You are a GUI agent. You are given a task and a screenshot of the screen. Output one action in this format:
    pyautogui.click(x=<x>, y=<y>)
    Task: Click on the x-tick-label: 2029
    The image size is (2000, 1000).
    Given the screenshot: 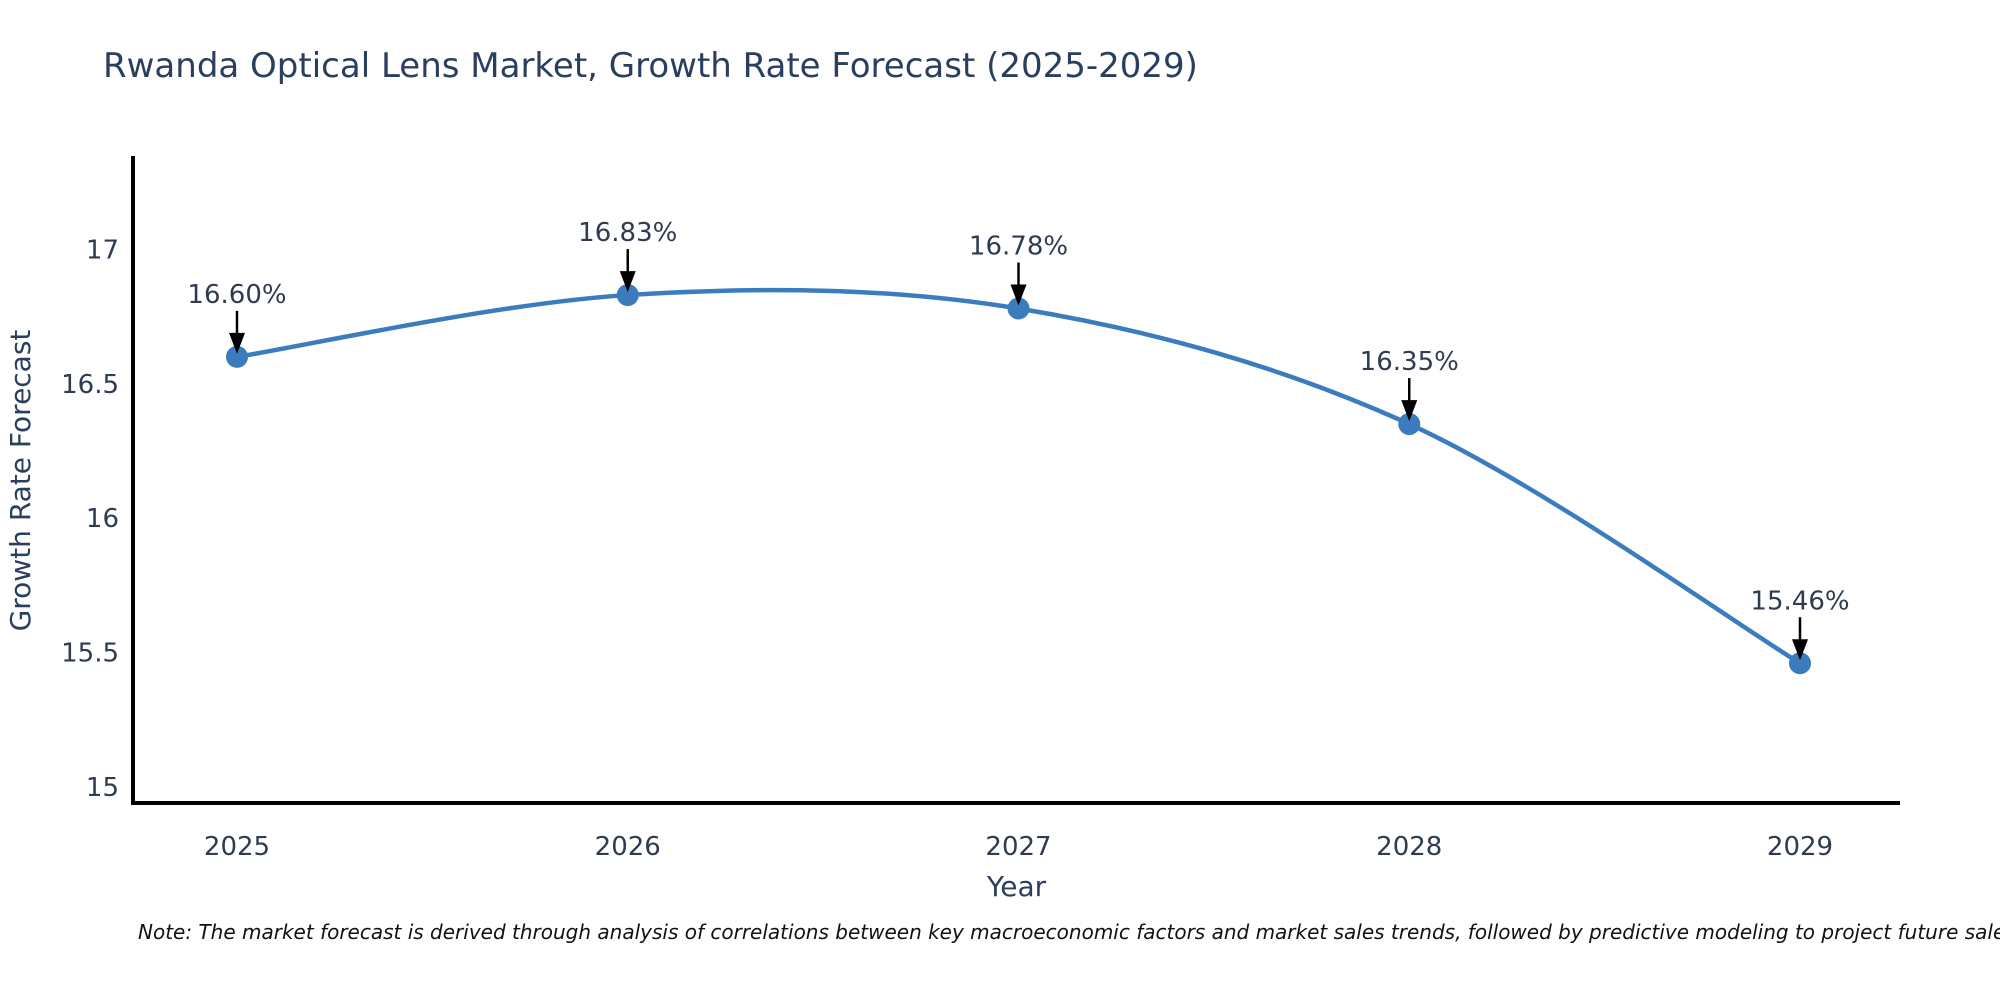 What is the action you would take?
    pyautogui.click(x=1800, y=847)
    